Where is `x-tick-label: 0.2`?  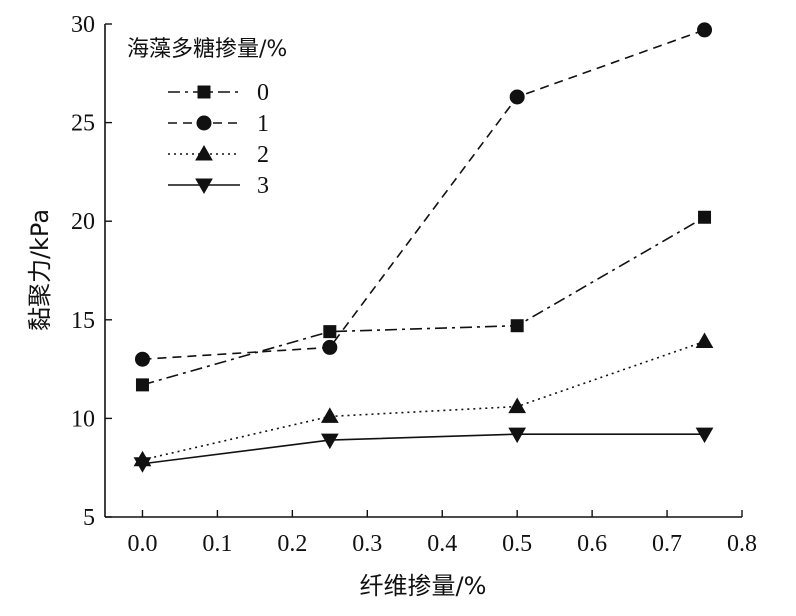 x-tick-label: 0.2 is located at coordinates (292, 544).